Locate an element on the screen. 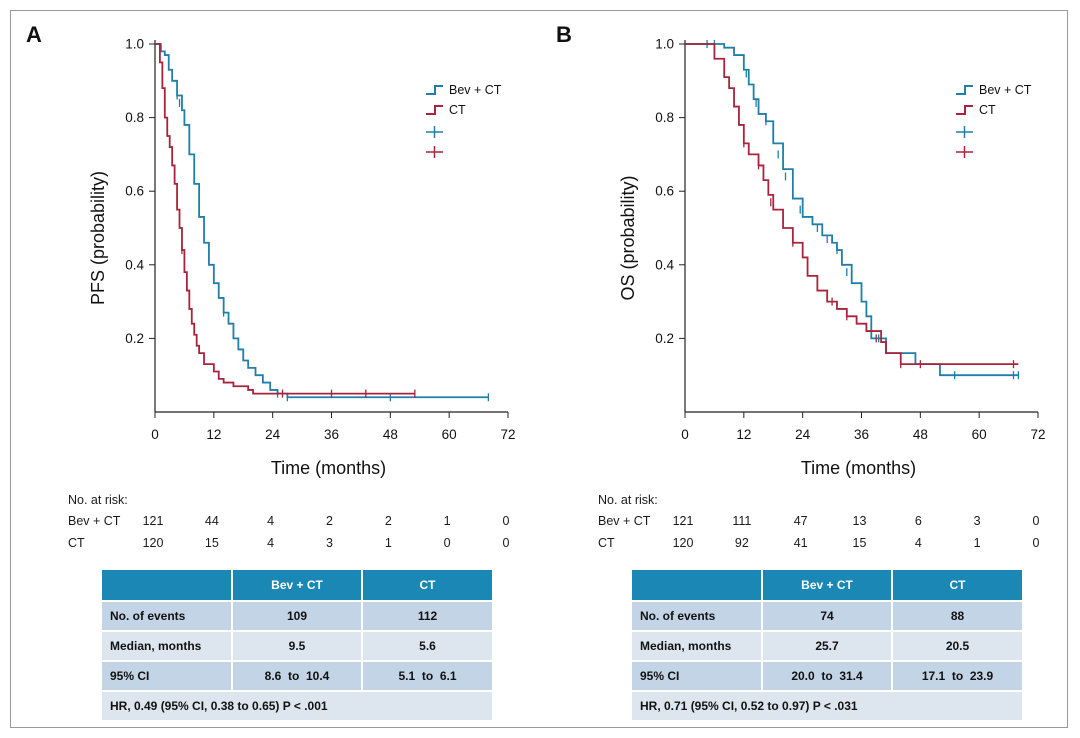 This screenshot has height=738, width=1080. summary-cell: 88 is located at coordinates (957, 615).